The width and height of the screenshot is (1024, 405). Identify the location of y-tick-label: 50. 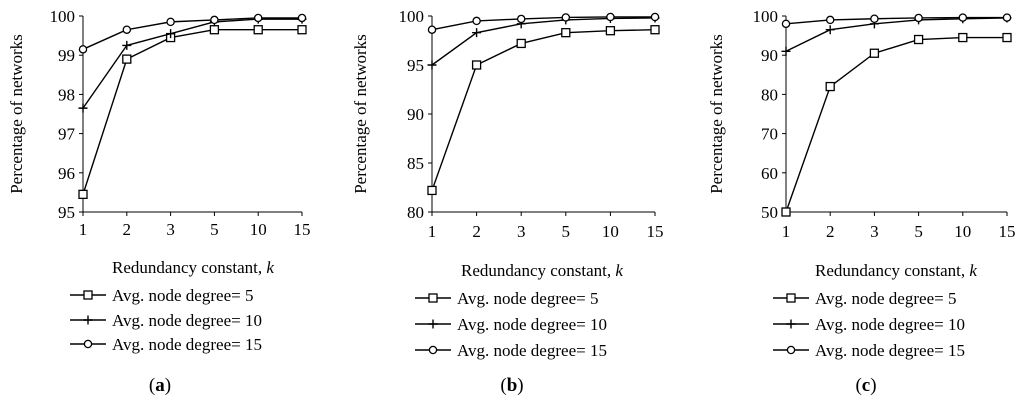
(769, 212).